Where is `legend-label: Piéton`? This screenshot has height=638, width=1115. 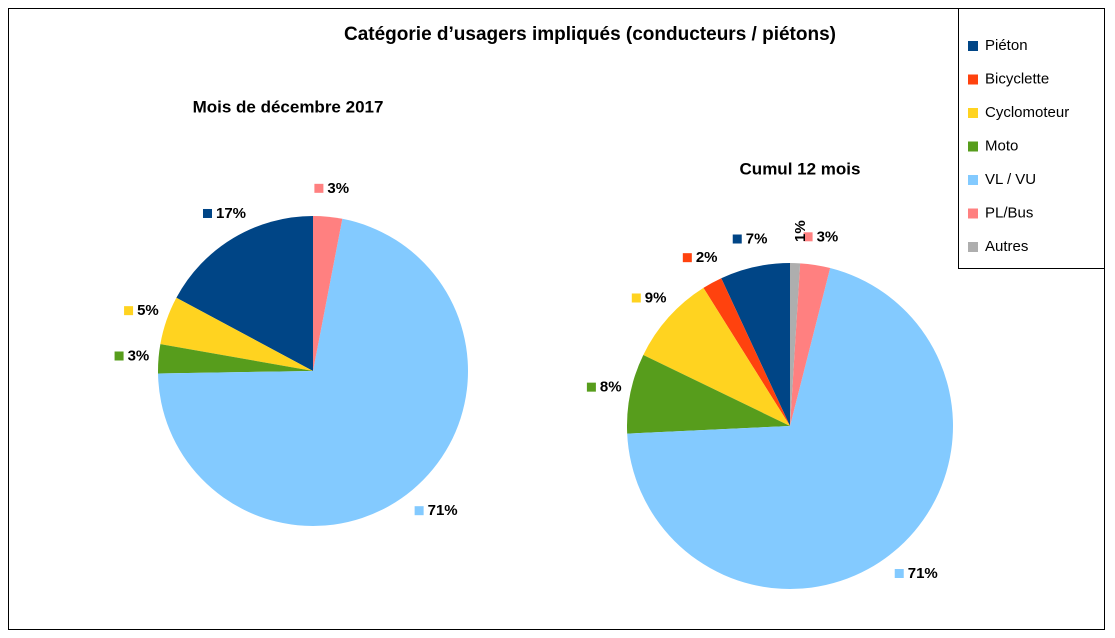
legend-label: Piéton is located at coordinates (1006, 45).